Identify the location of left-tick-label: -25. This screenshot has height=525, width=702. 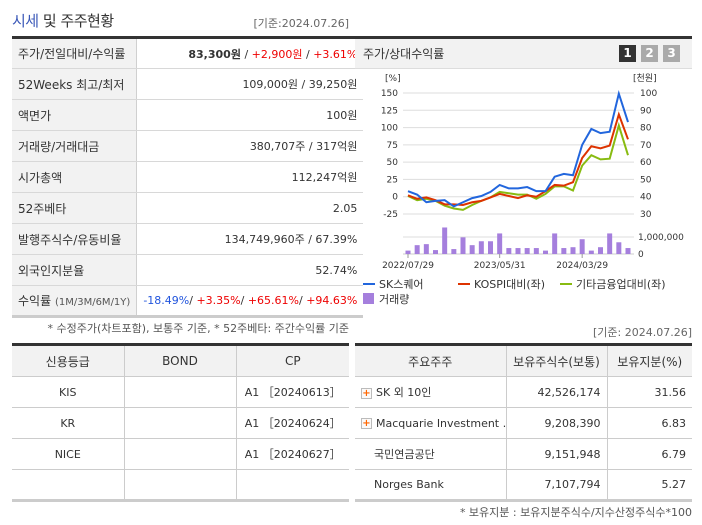
(390, 215).